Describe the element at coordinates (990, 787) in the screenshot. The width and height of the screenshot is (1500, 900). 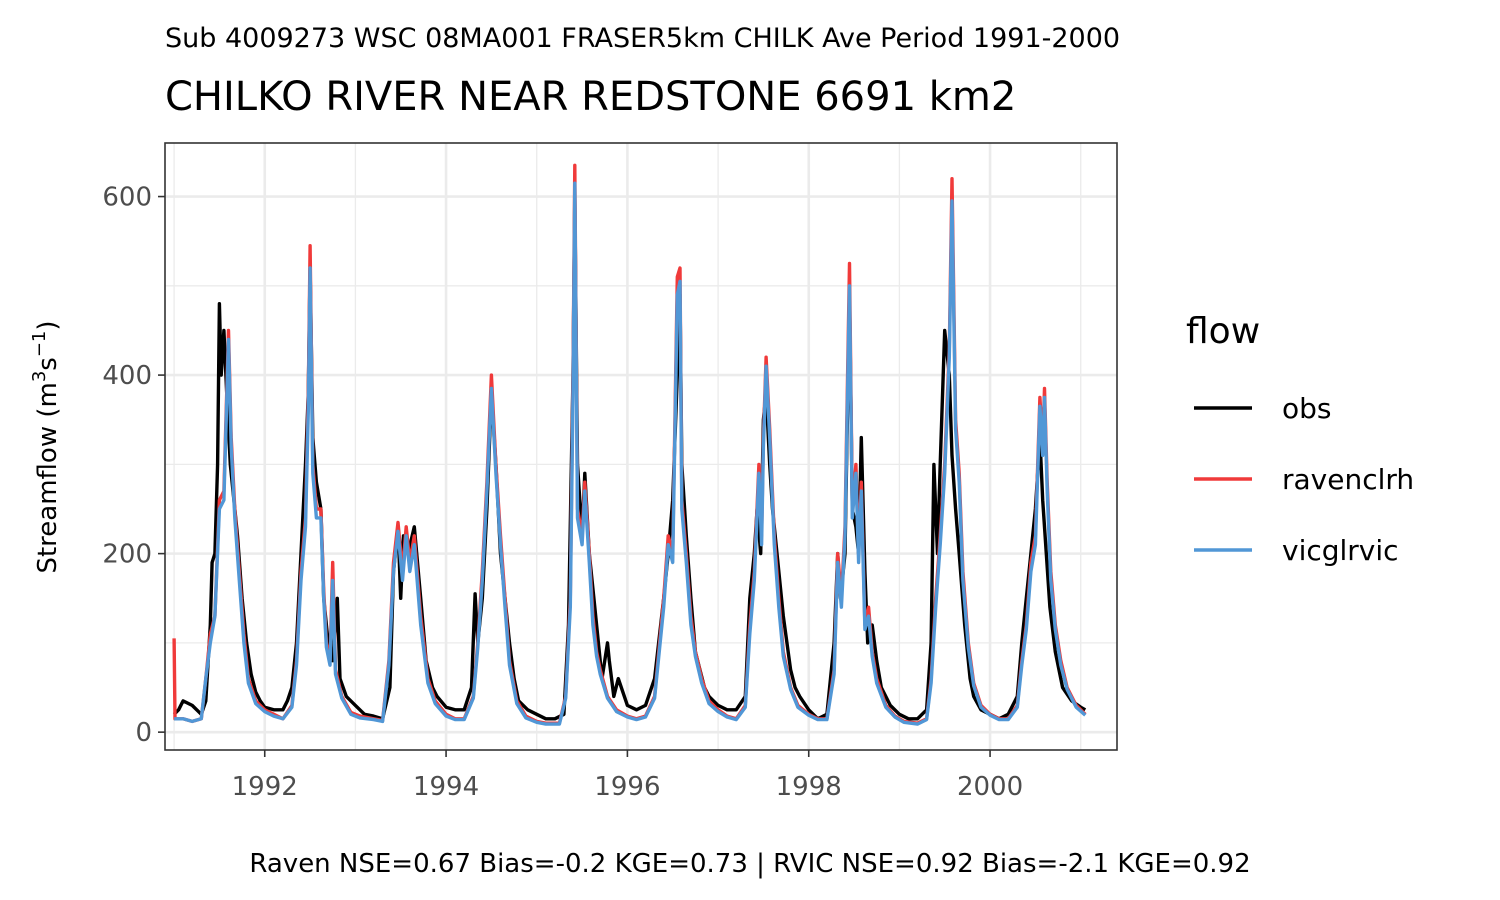
I see `x-tick-label: 2000` at that location.